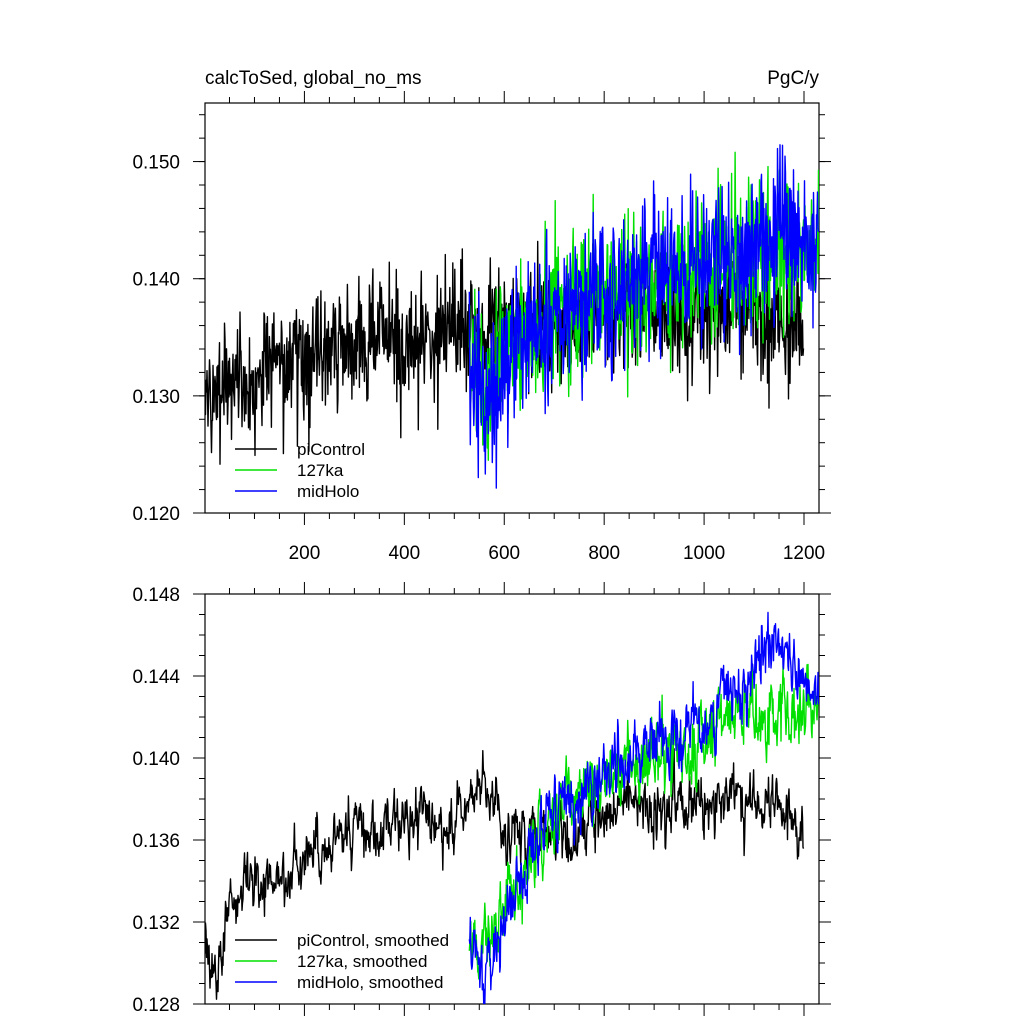 The width and height of the screenshot is (1024, 1024). What do you see at coordinates (156, 841) in the screenshot?
I see `y-tick-label: 0.136` at bounding box center [156, 841].